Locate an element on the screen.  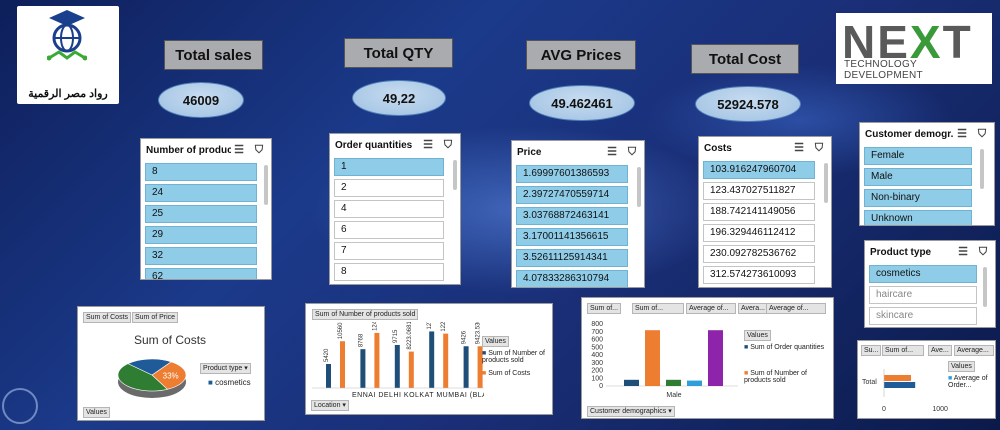
slicer-item: 2.39727470559714 is located at coordinates (572, 195).